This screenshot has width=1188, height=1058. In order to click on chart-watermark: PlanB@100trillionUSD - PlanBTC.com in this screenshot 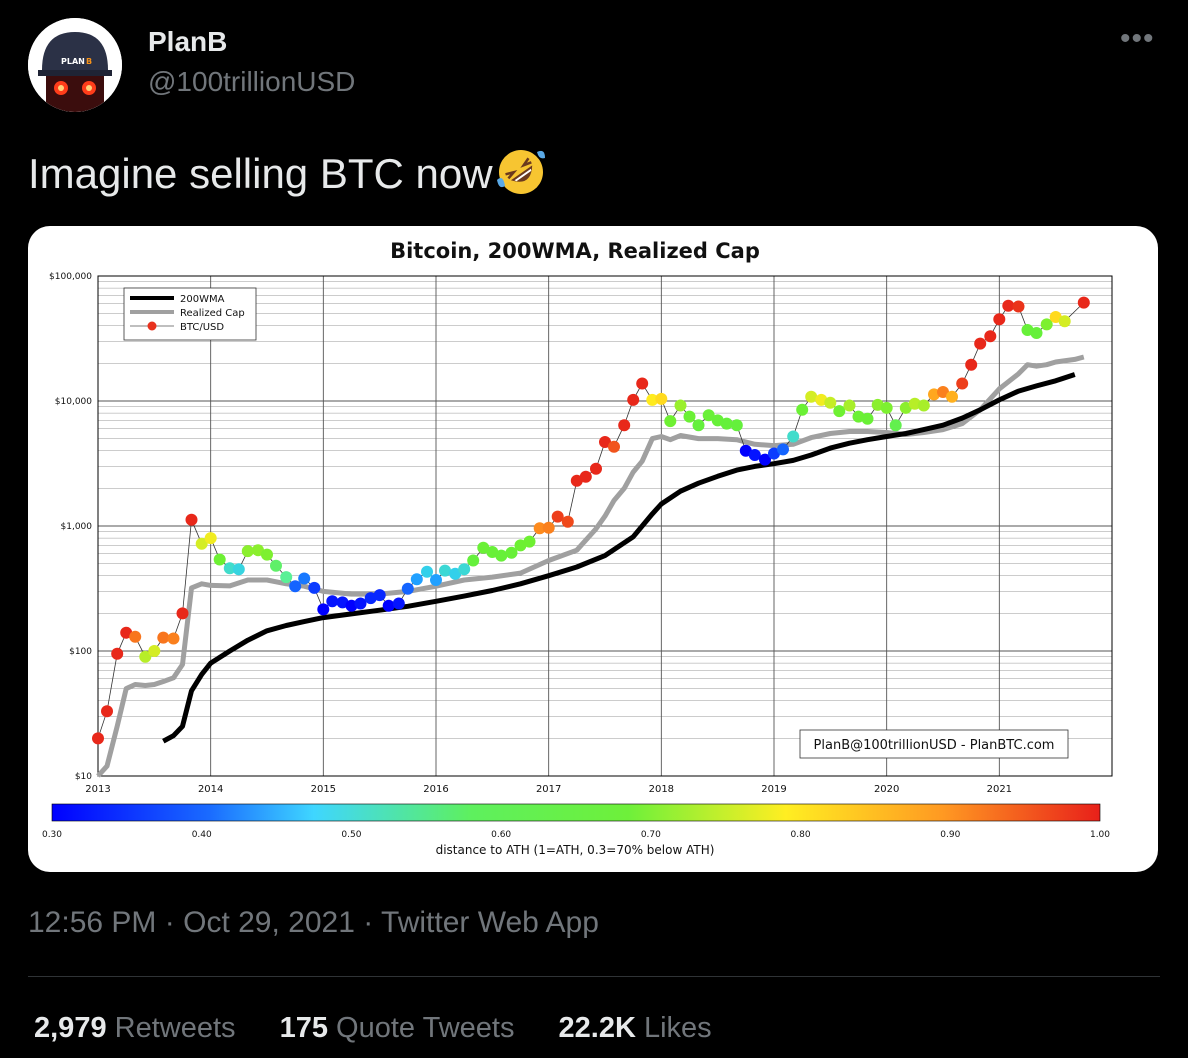, I will do `click(934, 744)`.